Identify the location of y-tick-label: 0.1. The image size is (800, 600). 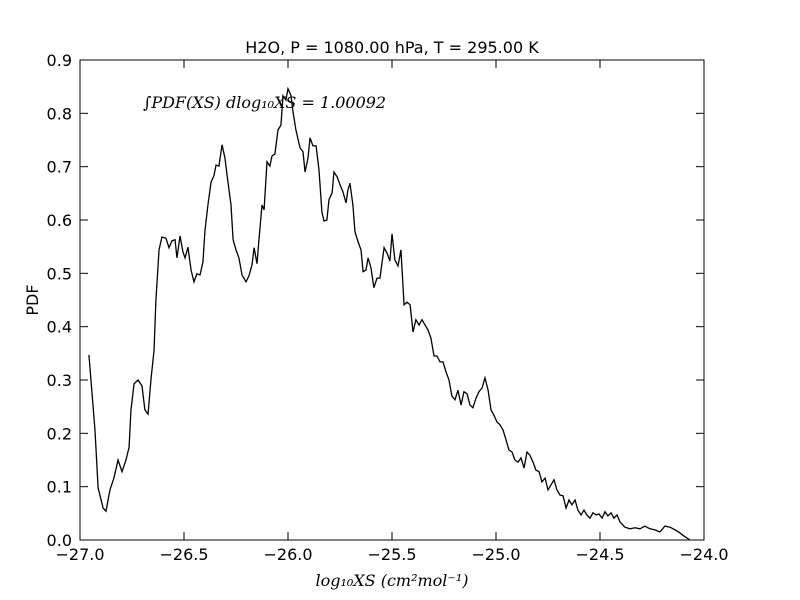
(59, 487).